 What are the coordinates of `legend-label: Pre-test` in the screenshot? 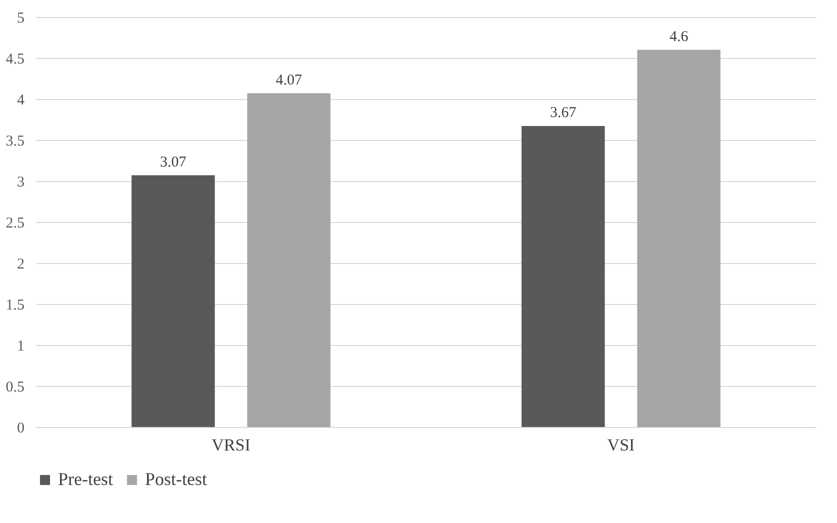 It's located at (85, 479).